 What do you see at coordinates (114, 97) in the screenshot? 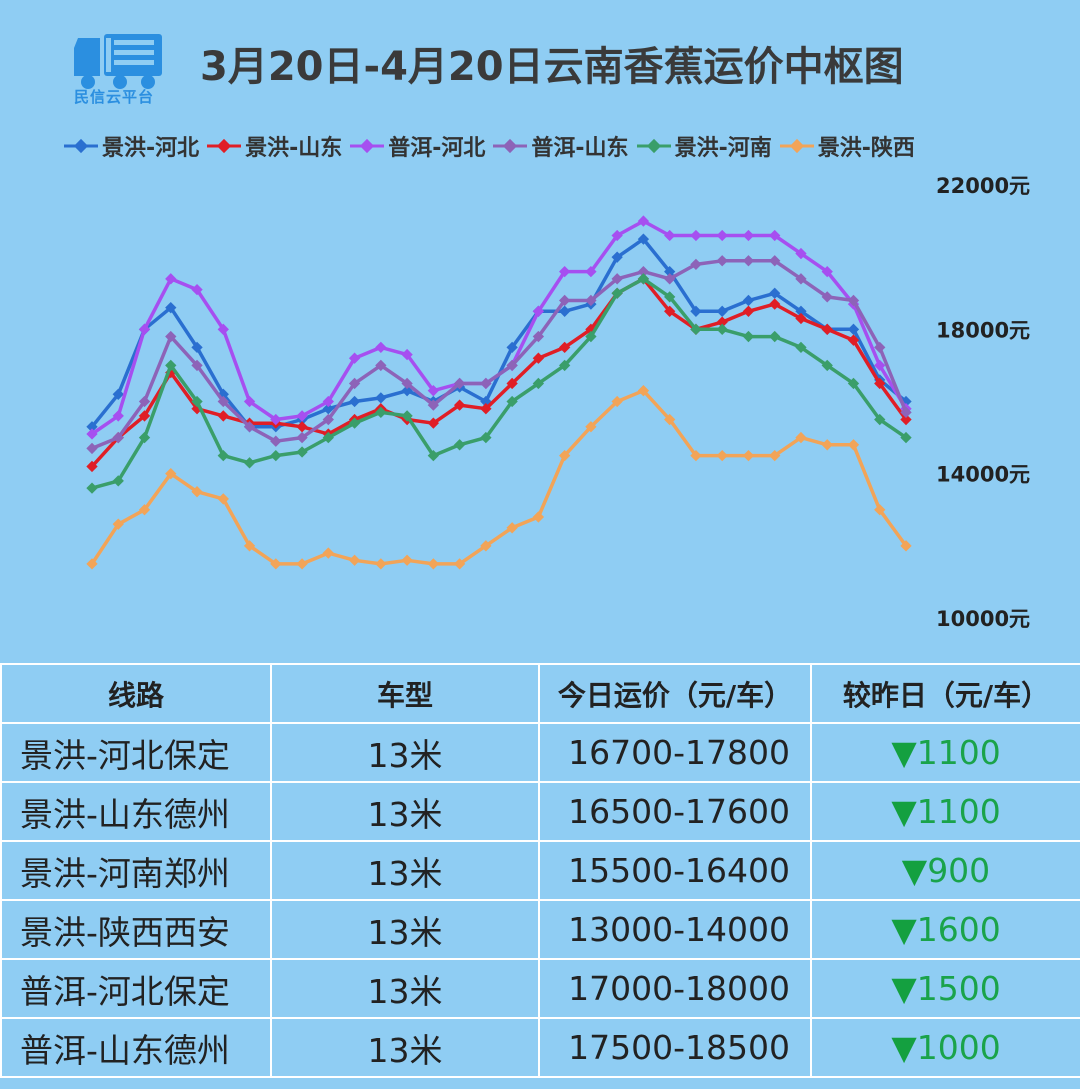
I see `logo-text: 民信云平台` at bounding box center [114, 97].